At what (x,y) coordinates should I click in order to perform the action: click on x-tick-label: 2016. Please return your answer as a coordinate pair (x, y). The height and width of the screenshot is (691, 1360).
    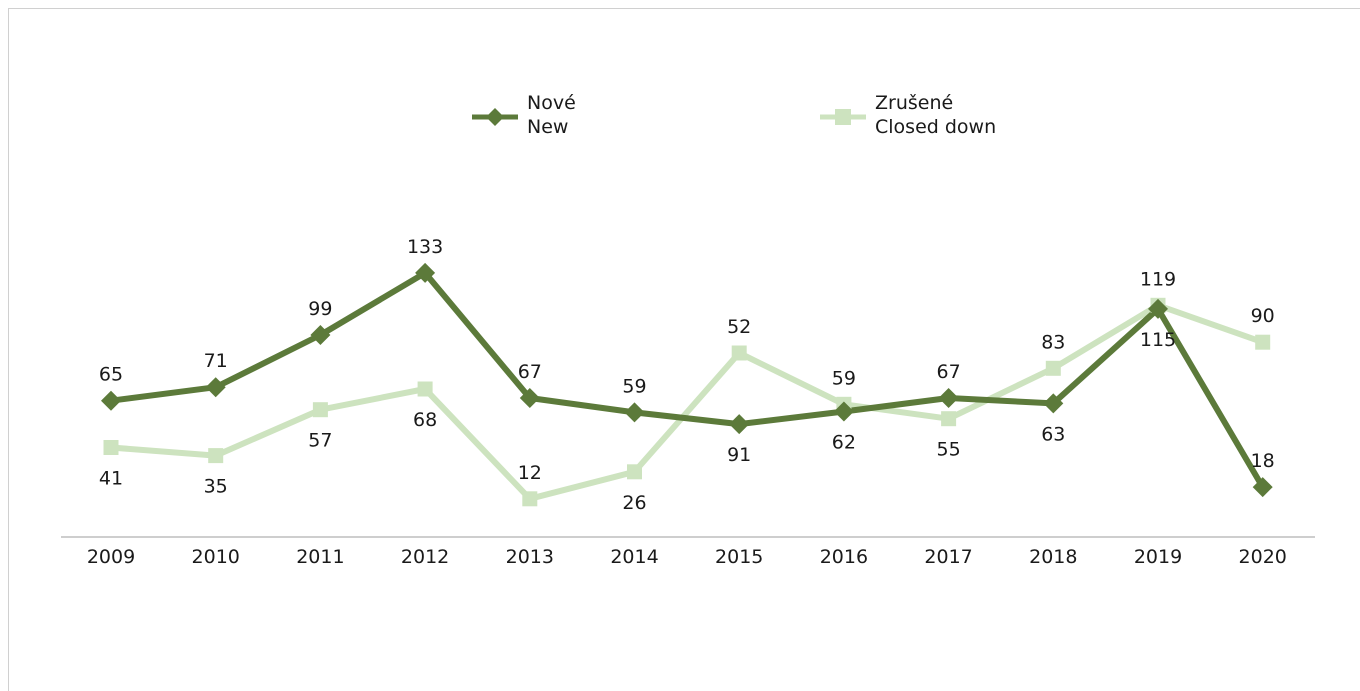
    Looking at the image, I should click on (844, 557).